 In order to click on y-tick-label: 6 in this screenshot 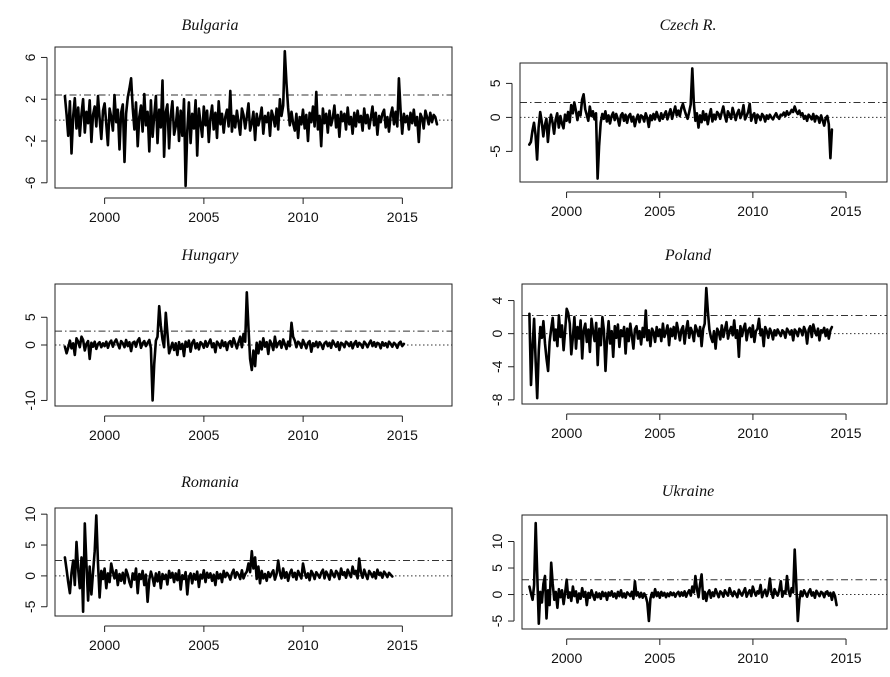, I will do `click(30, 57)`.